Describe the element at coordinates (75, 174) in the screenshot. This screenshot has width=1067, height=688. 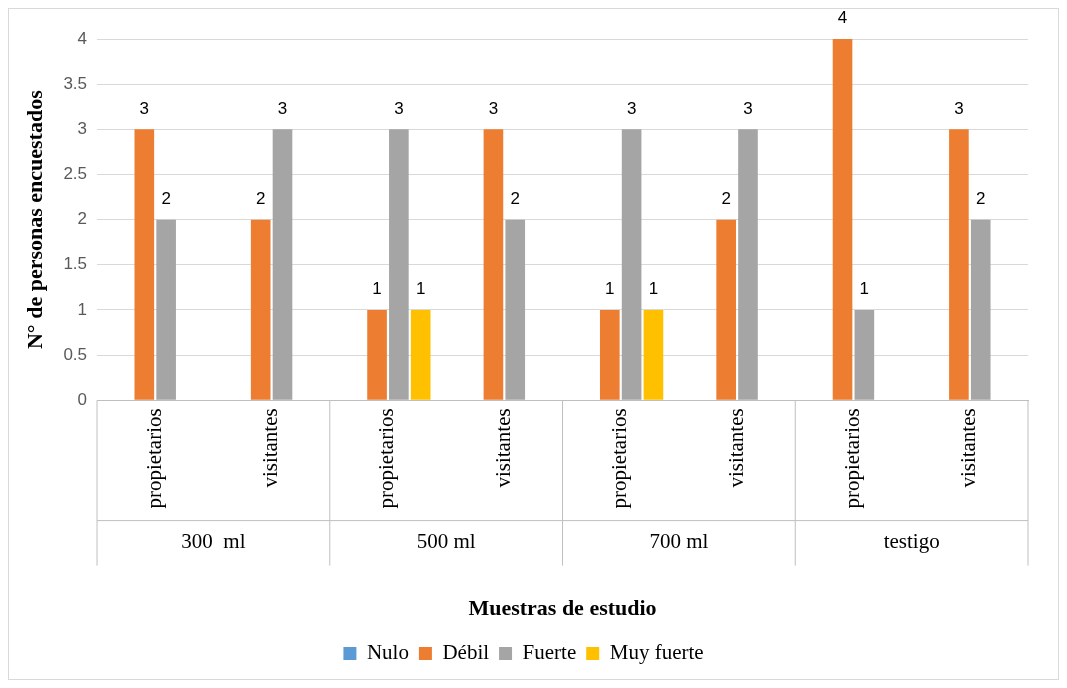
I see `y-tick-label: 2.5` at that location.